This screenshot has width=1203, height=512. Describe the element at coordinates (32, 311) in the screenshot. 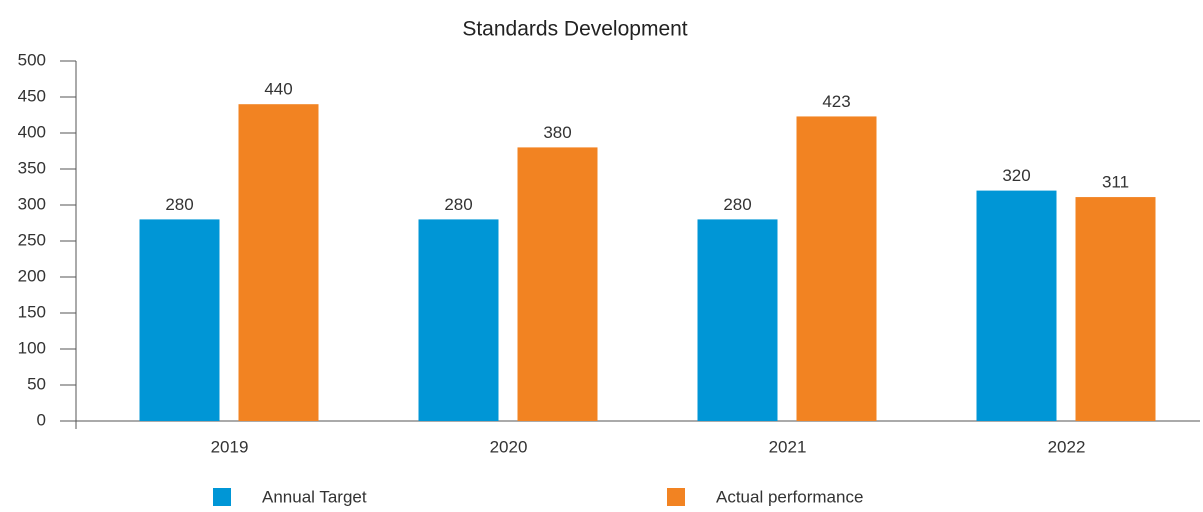

I see `y-tick-label: 150` at that location.